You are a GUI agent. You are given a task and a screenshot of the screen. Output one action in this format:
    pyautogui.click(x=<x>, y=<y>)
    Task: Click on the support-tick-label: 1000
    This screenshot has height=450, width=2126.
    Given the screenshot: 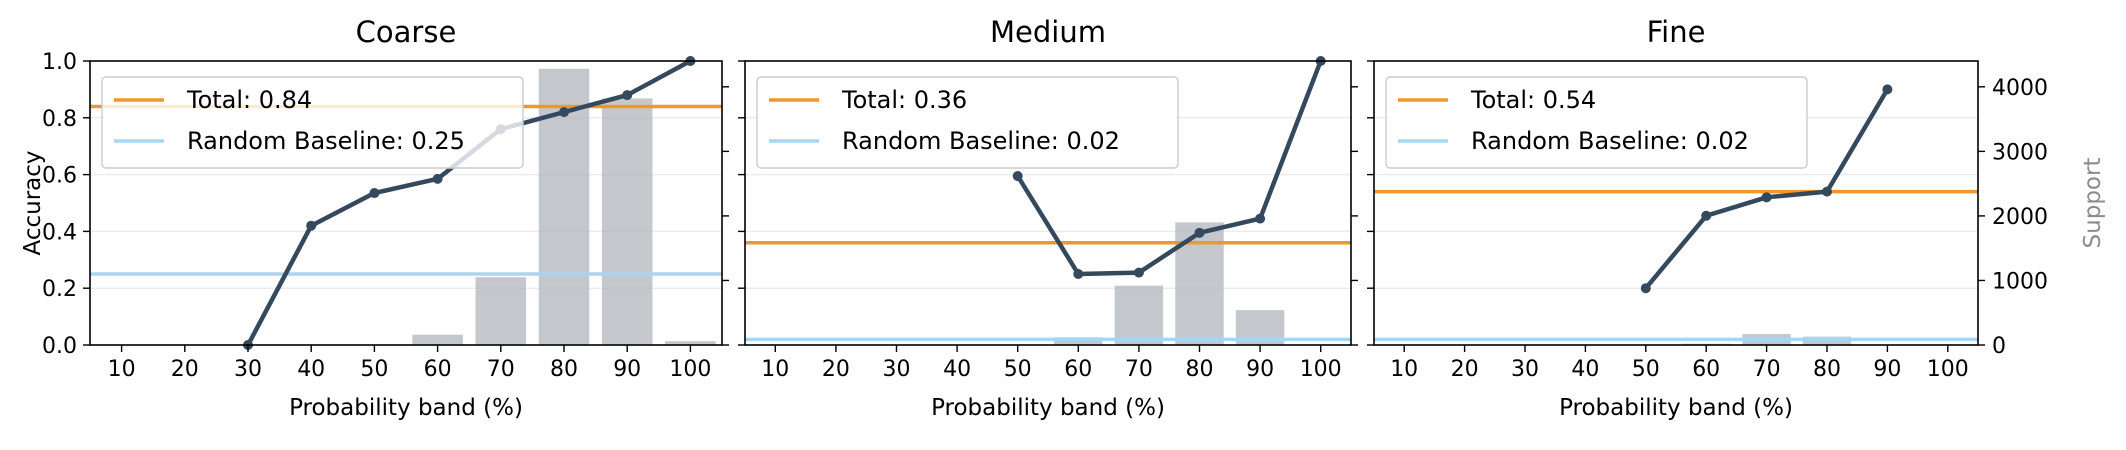 What is the action you would take?
    pyautogui.click(x=2020, y=281)
    